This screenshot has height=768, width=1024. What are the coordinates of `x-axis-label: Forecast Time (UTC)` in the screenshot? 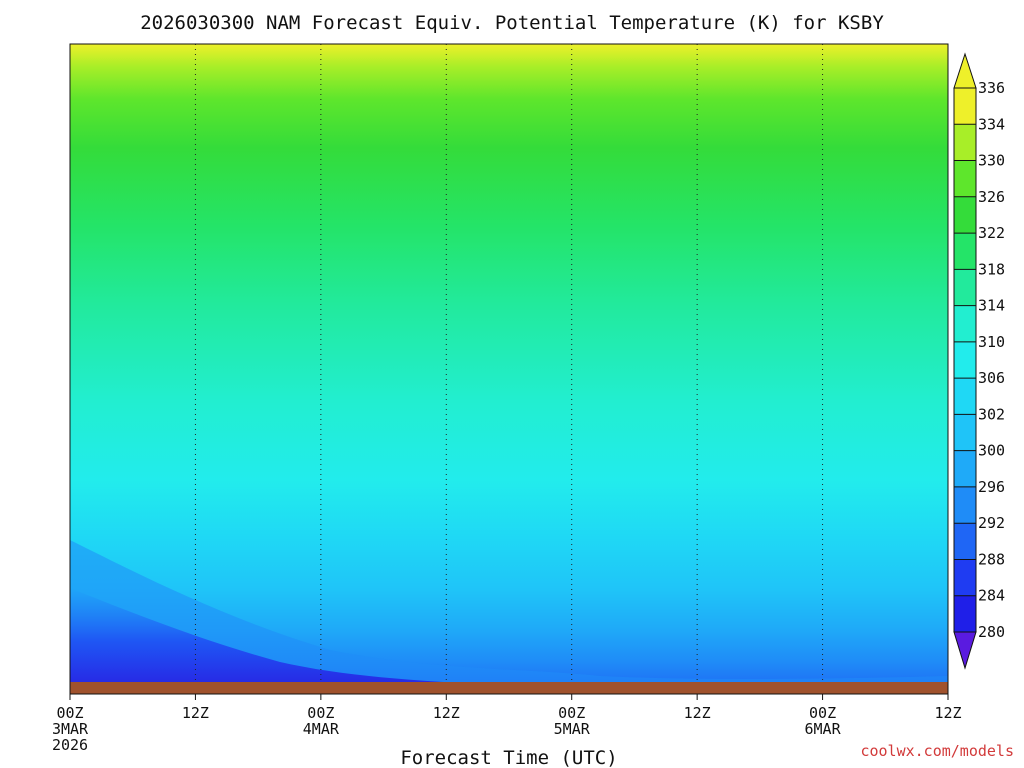 It's located at (508, 757).